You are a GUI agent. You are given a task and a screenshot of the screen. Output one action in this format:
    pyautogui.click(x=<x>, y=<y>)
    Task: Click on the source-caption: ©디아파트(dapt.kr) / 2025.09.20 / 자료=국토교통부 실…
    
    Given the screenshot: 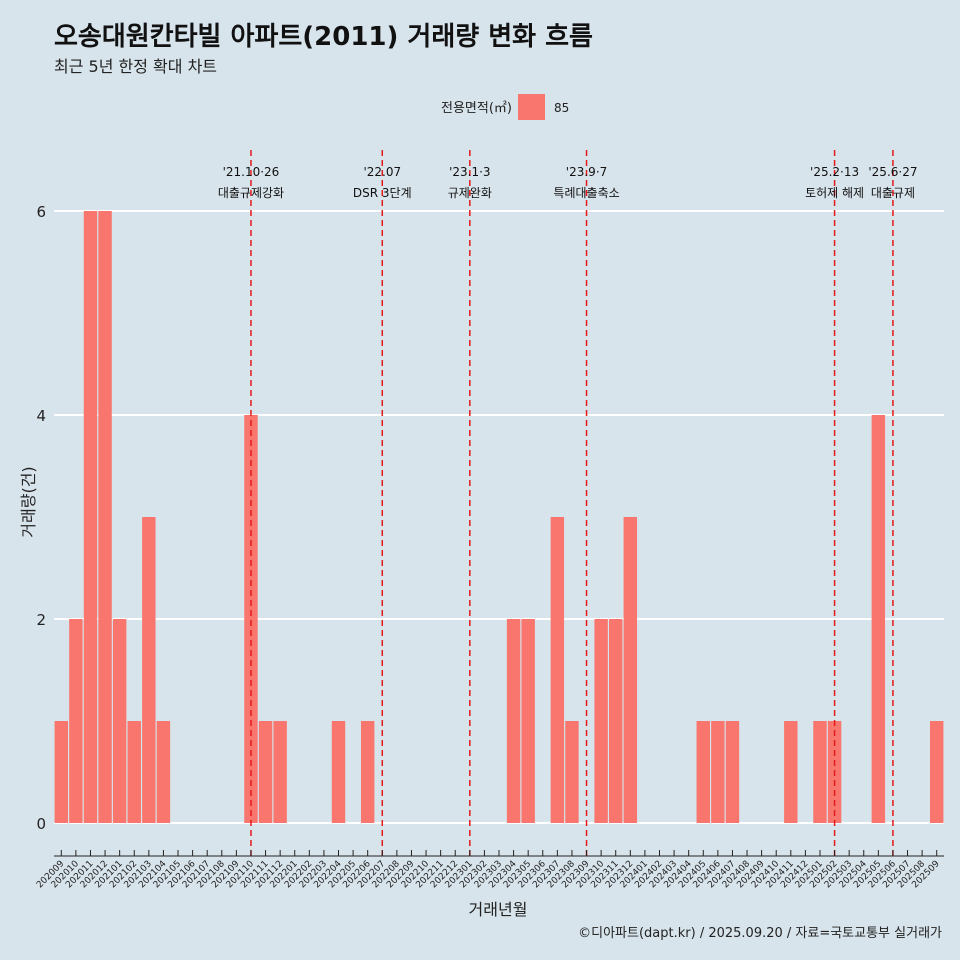 What is the action you would take?
    pyautogui.click(x=760, y=933)
    